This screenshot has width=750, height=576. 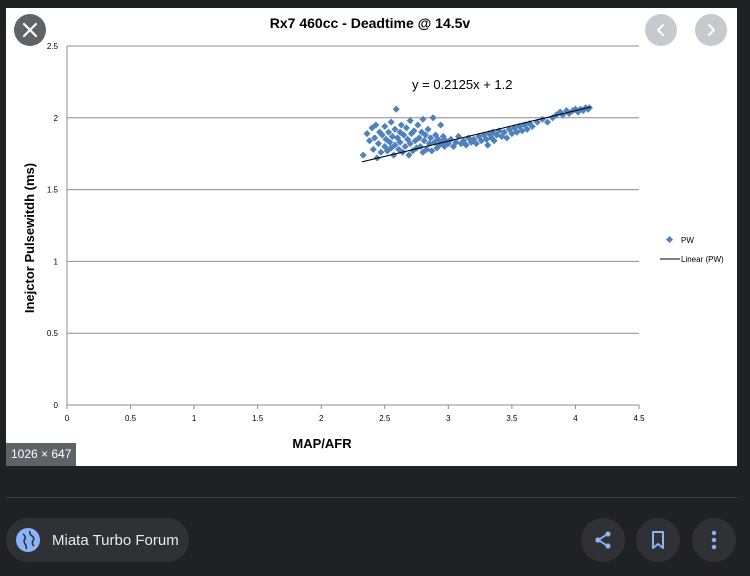 I want to click on more-vert-icon, so click(x=714, y=540).